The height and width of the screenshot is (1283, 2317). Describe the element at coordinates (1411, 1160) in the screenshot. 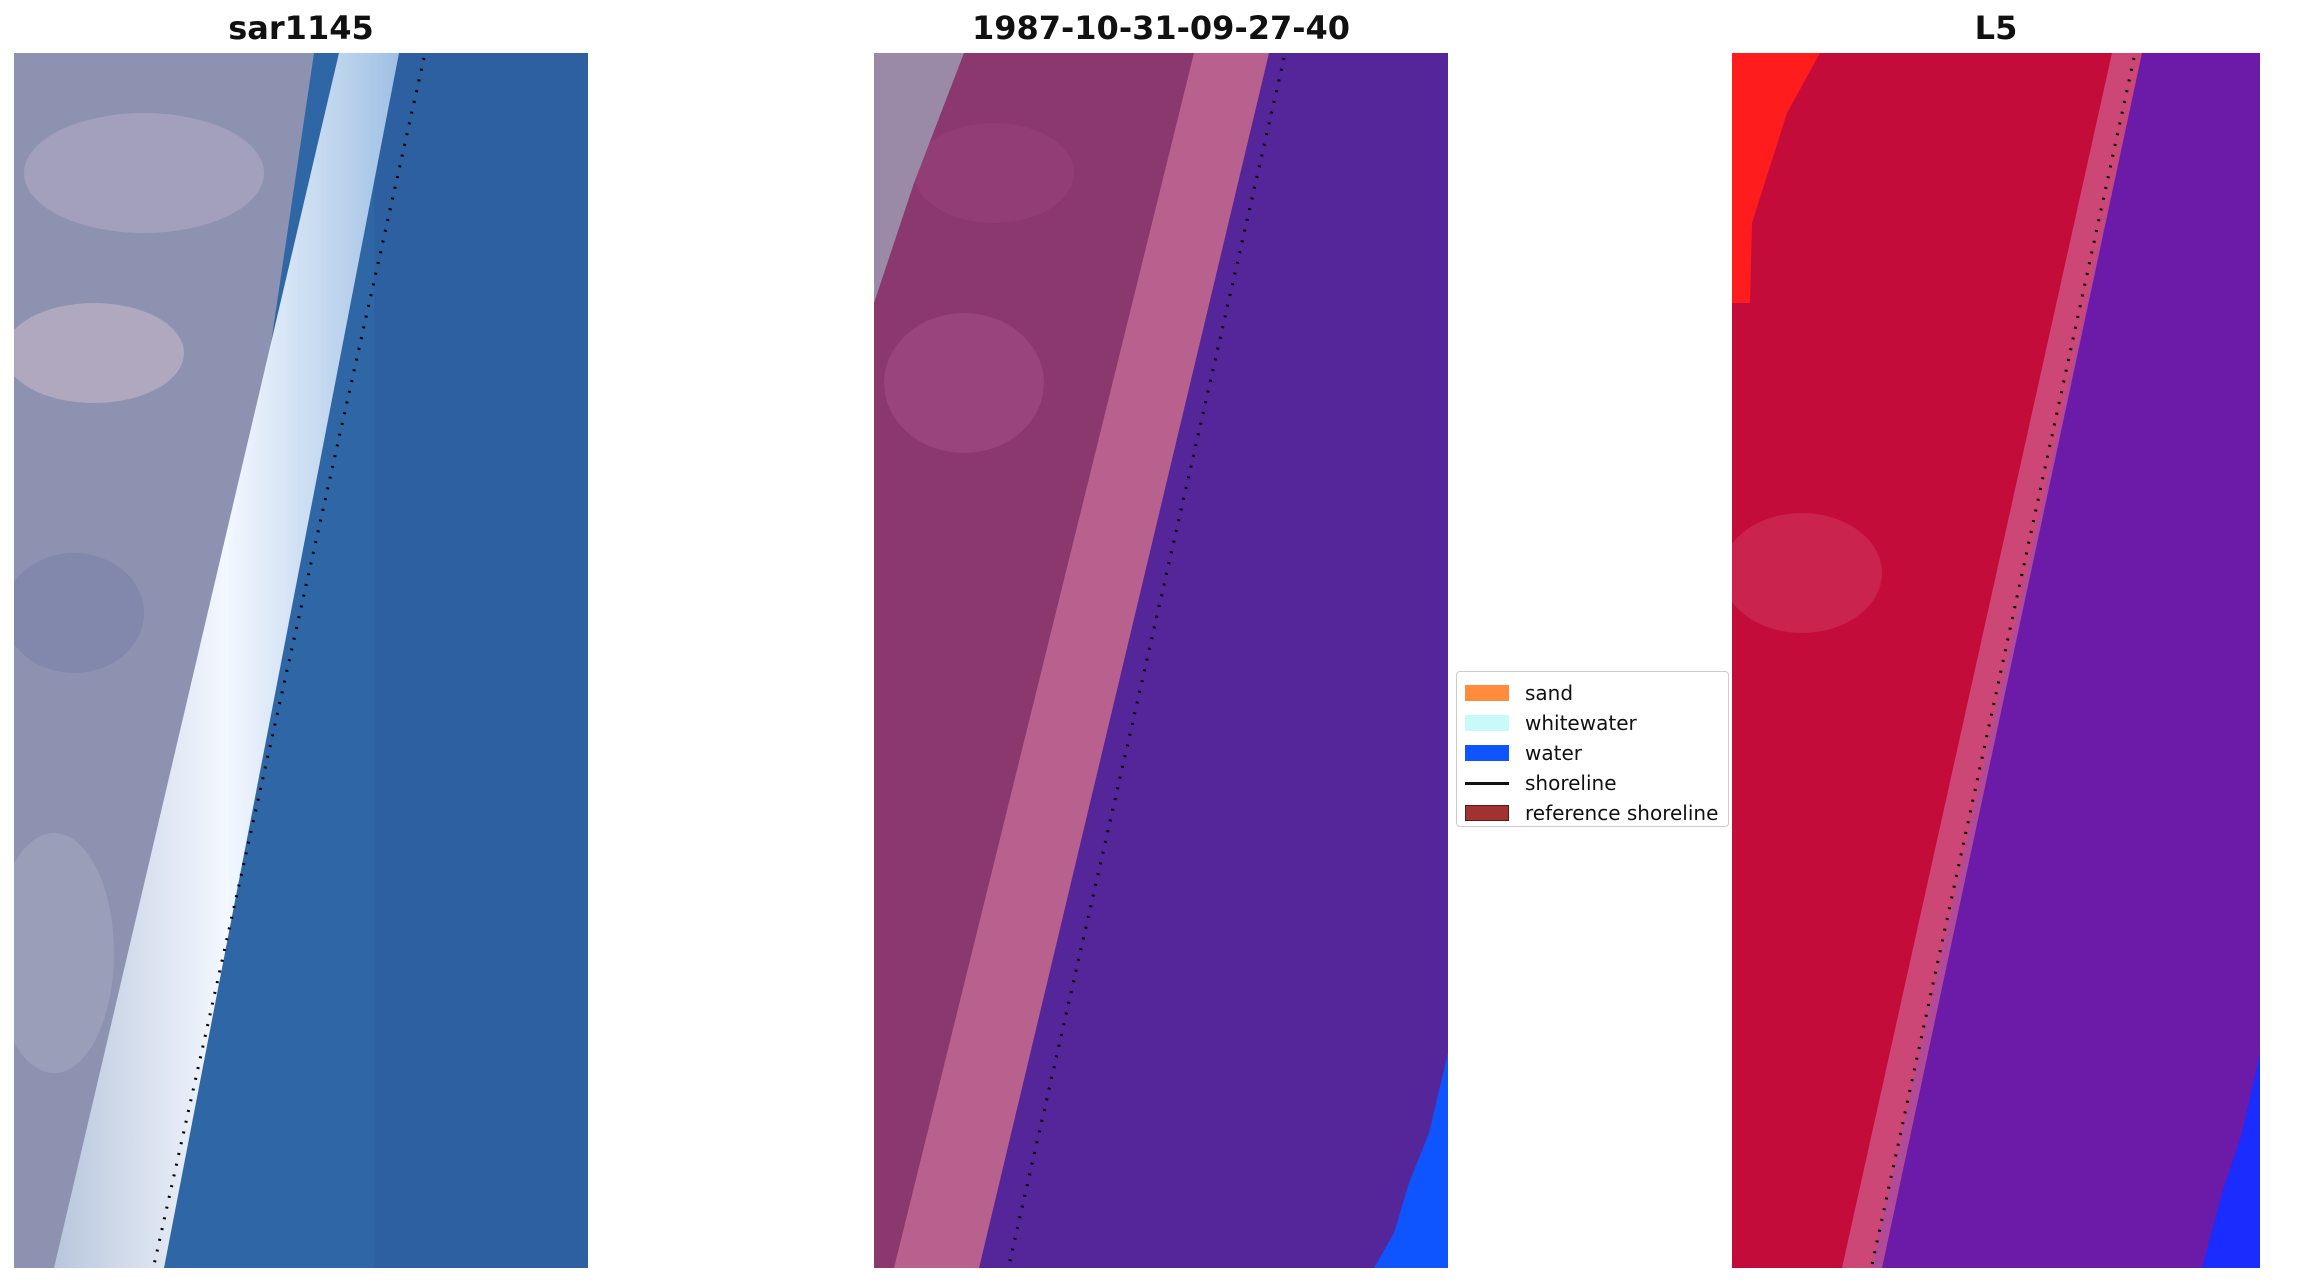

I see `class-water-corner` at that location.